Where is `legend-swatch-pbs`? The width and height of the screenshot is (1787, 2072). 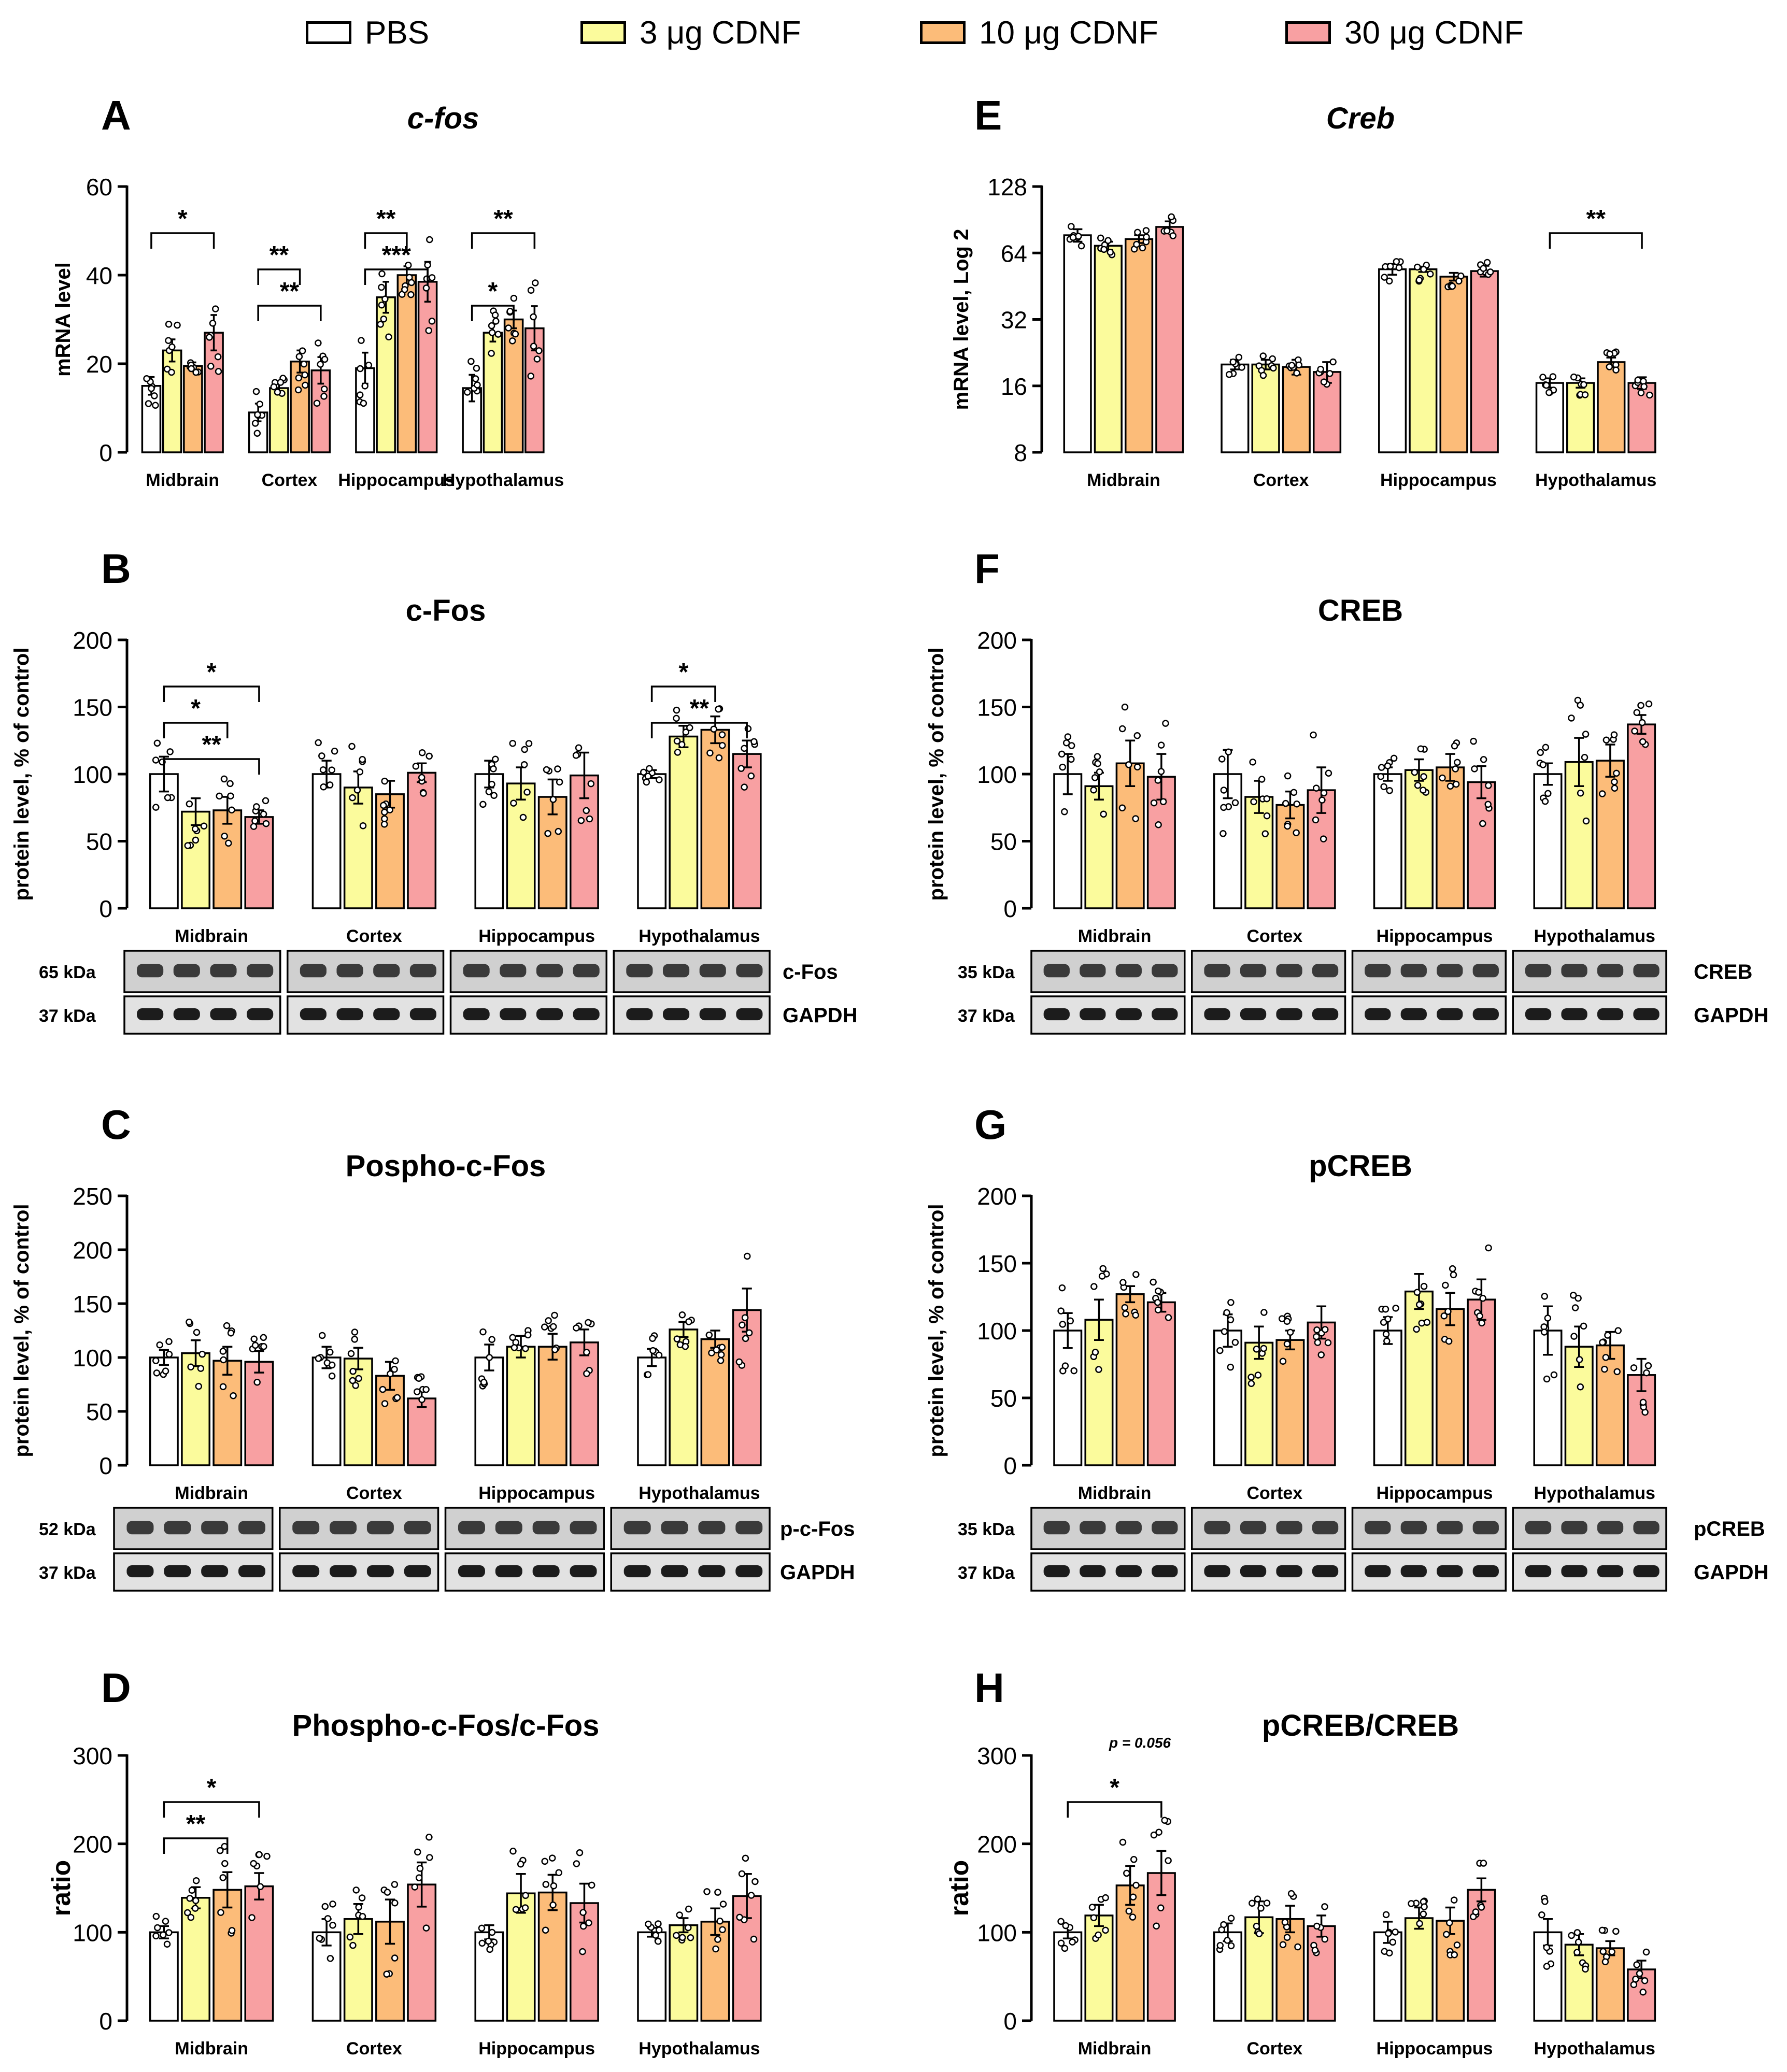
legend-swatch-pbs is located at coordinates (328, 32).